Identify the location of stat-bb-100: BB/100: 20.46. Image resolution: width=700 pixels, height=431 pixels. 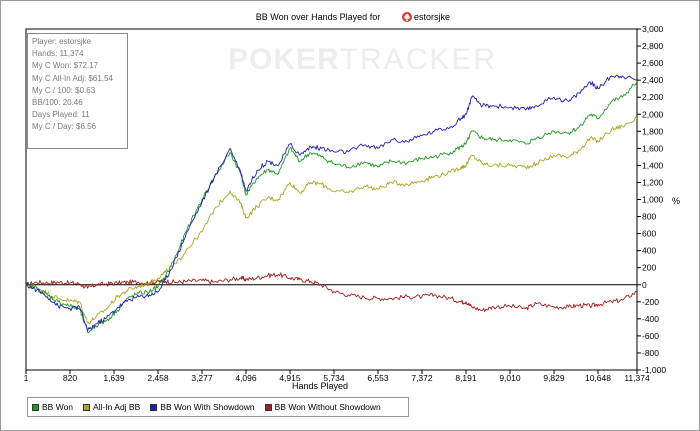
(57, 103).